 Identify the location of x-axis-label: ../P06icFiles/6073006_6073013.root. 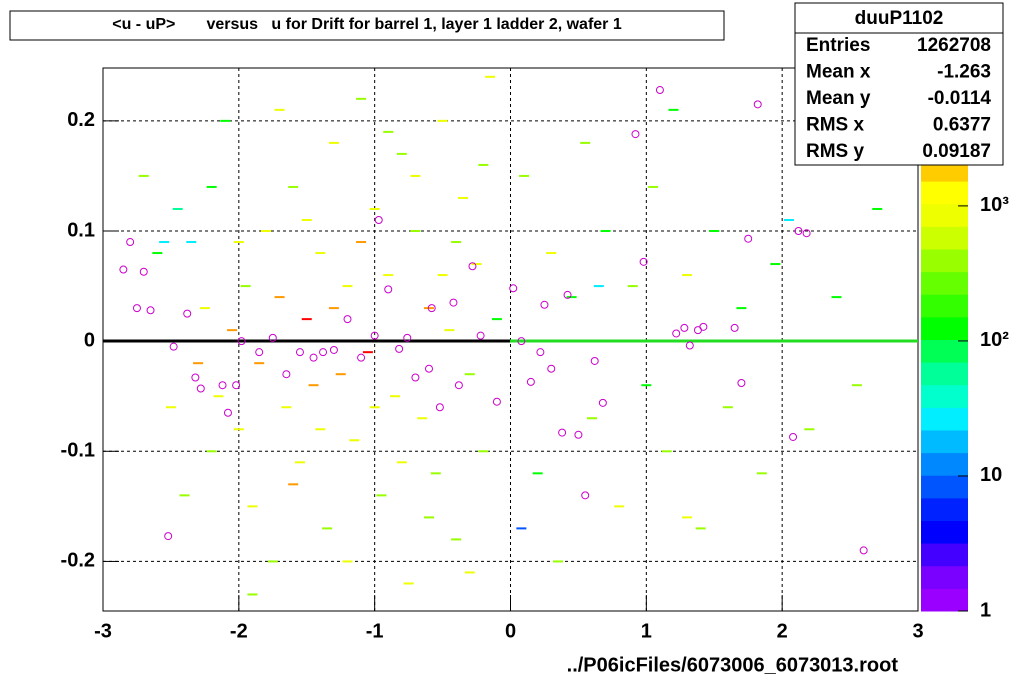
(733, 665).